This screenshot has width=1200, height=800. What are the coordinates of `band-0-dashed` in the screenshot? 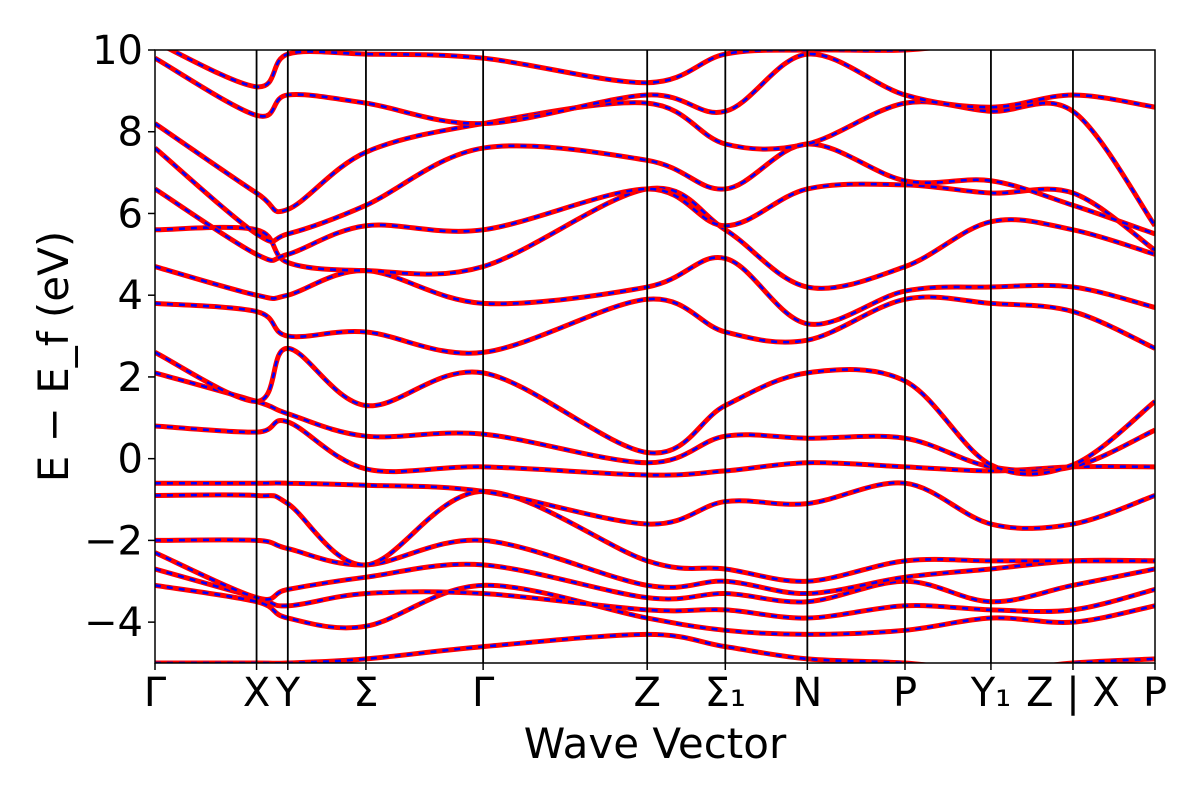 It's located at (655, 648).